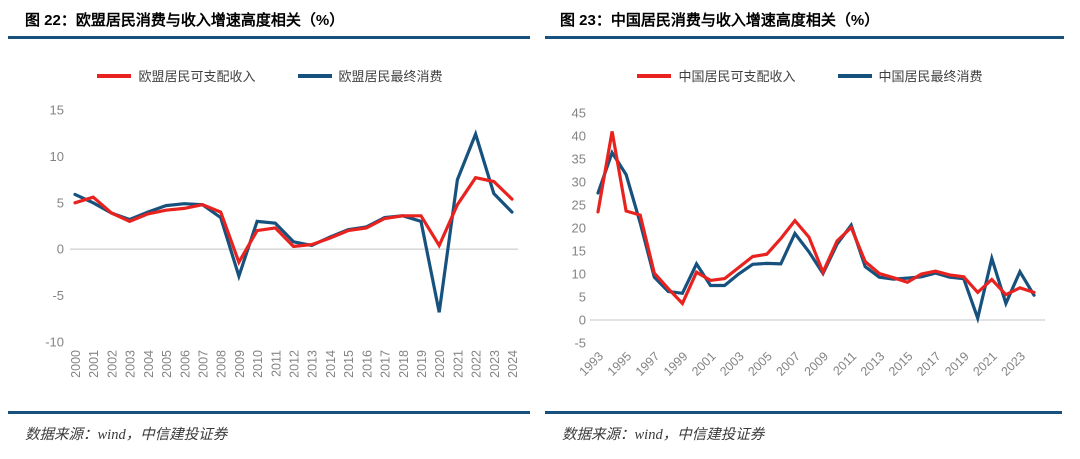  I want to click on chart-title-eu: 图 22：欧盟居民消费与收入增速高度相关（%）, so click(185, 20).